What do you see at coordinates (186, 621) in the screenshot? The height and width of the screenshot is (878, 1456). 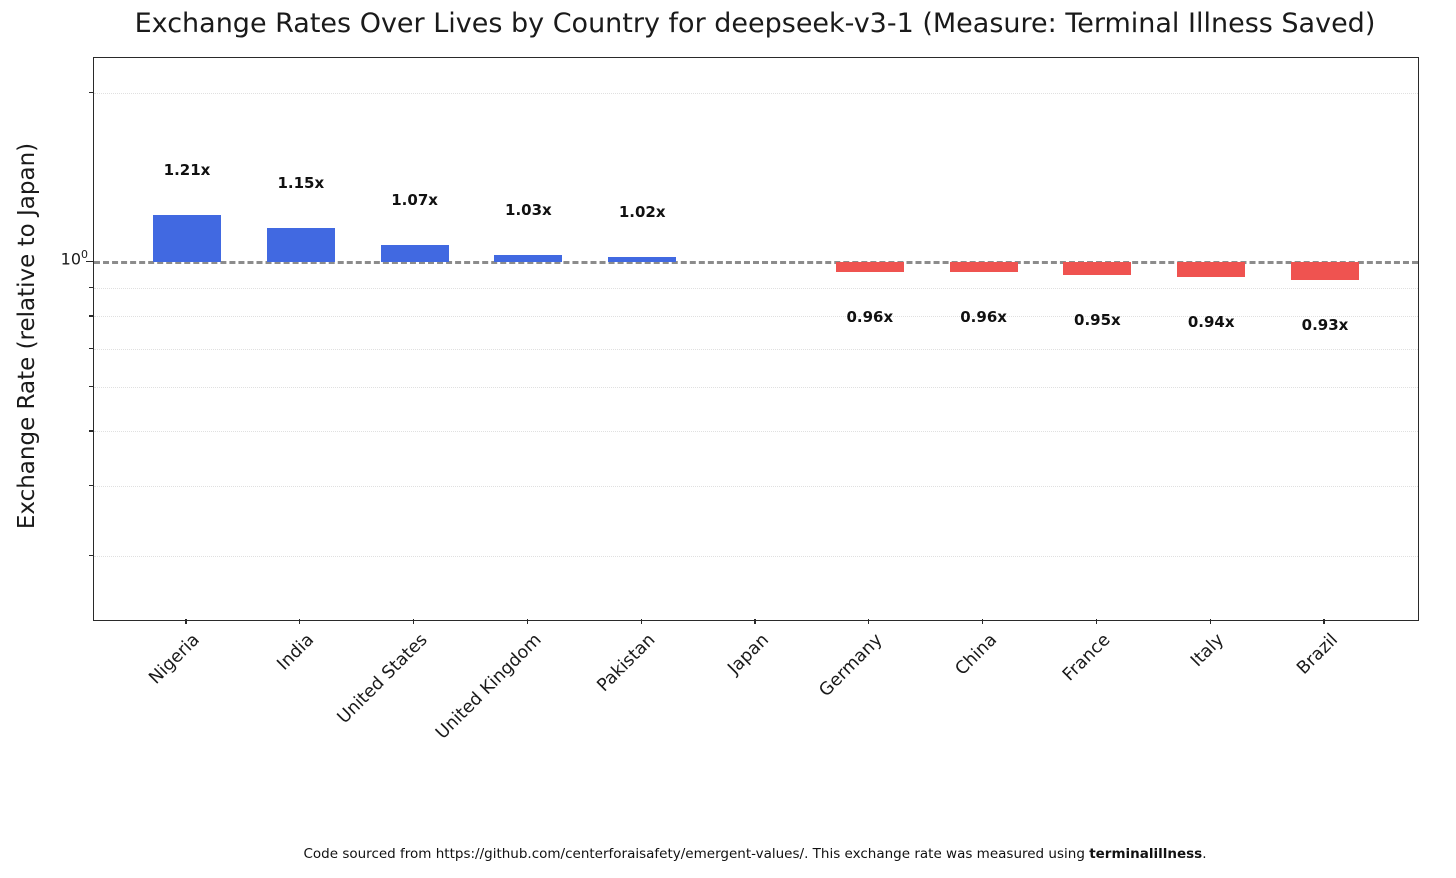 I see `x-tick-nigeria` at bounding box center [186, 621].